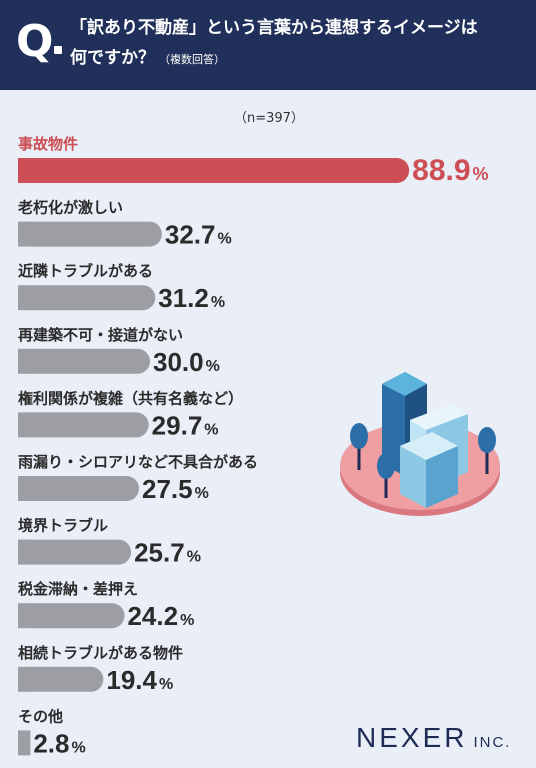  I want to click on category-label: 再建築不可・接道がない, so click(100, 335).